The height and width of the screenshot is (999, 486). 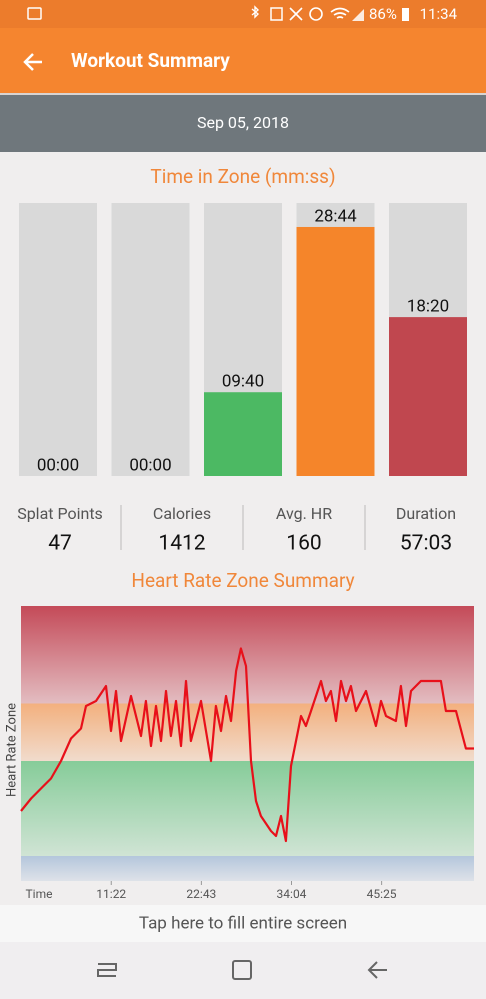 I want to click on stat-label: Calories, so click(x=182, y=513).